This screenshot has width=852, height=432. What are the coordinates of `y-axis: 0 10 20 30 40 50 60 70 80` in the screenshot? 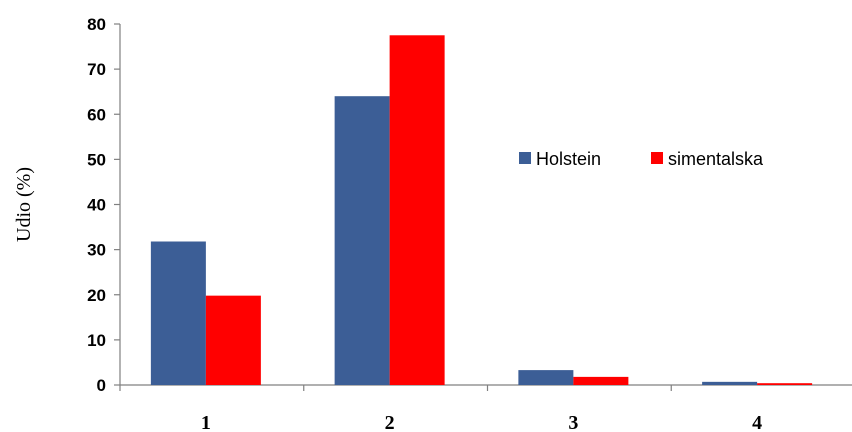 It's located at (104, 205).